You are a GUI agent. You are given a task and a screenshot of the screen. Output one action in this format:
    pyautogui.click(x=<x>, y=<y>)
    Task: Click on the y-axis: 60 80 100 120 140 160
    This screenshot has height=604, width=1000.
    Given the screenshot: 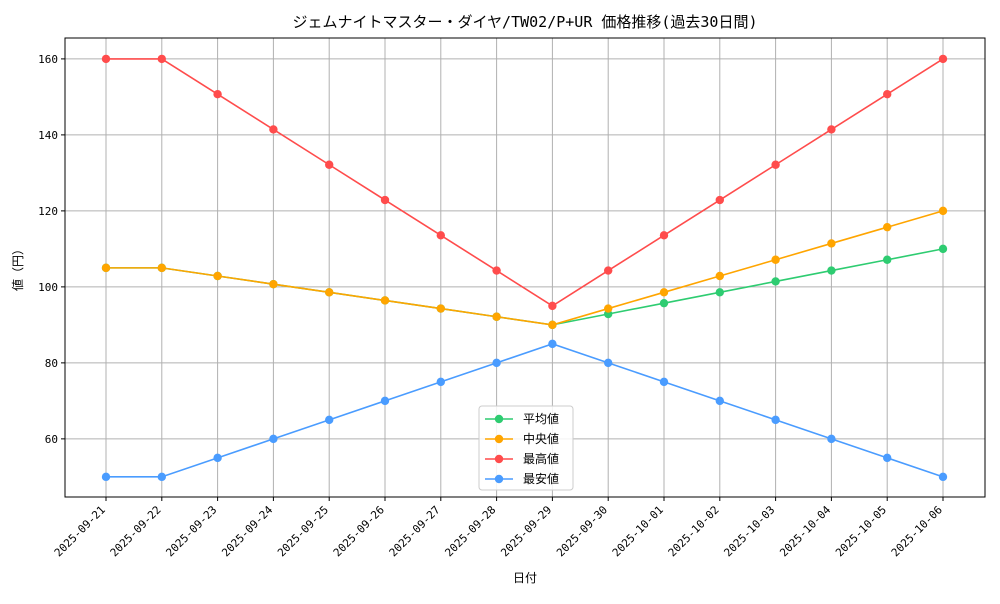 What is the action you would take?
    pyautogui.click(x=51, y=249)
    